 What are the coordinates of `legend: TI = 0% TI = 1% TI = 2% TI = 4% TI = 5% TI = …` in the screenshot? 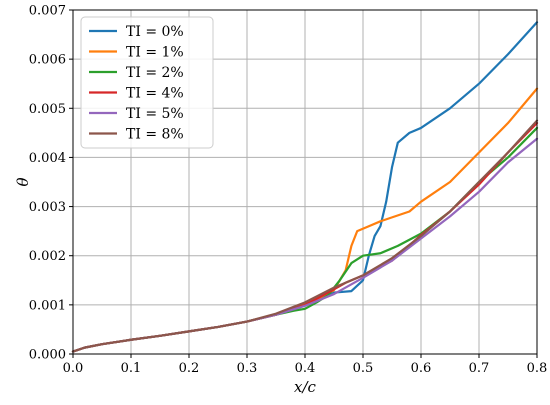 It's located at (147, 82).